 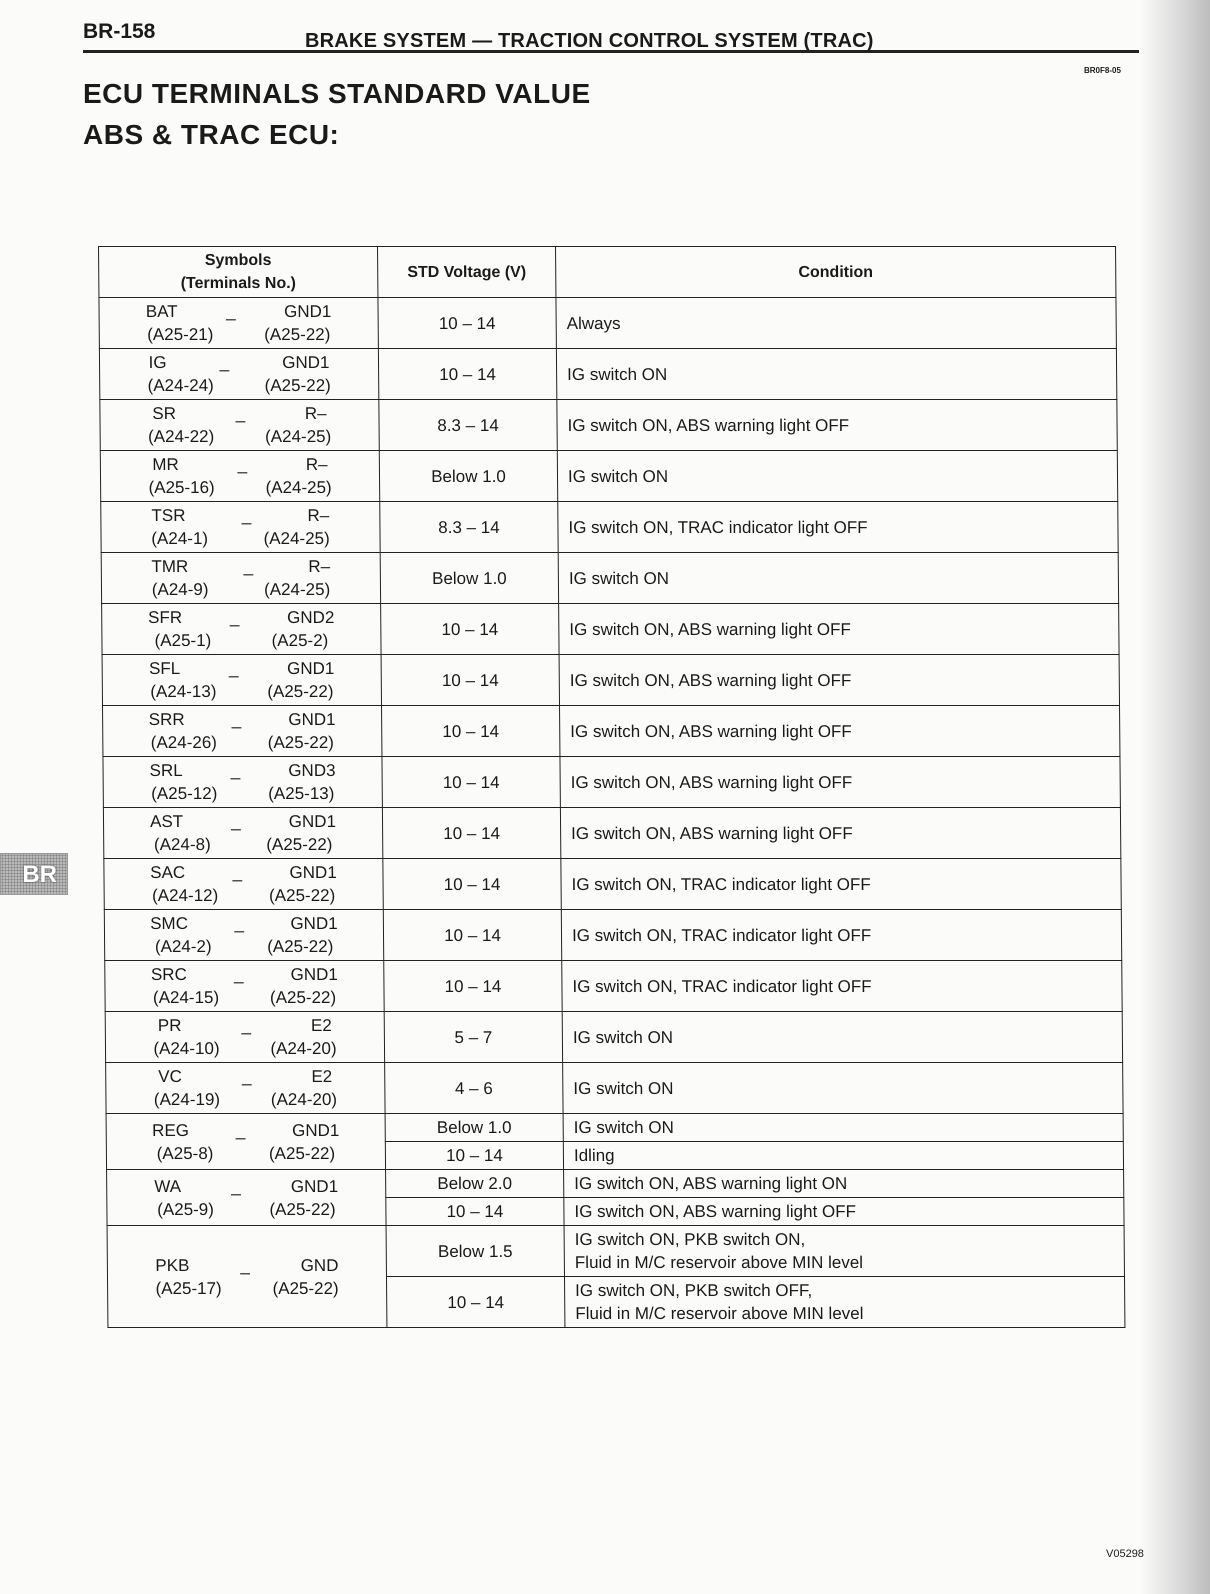 I want to click on terminal-symbols: REG _ GND1 (A25-8) (A25-22), so click(x=246, y=1141).